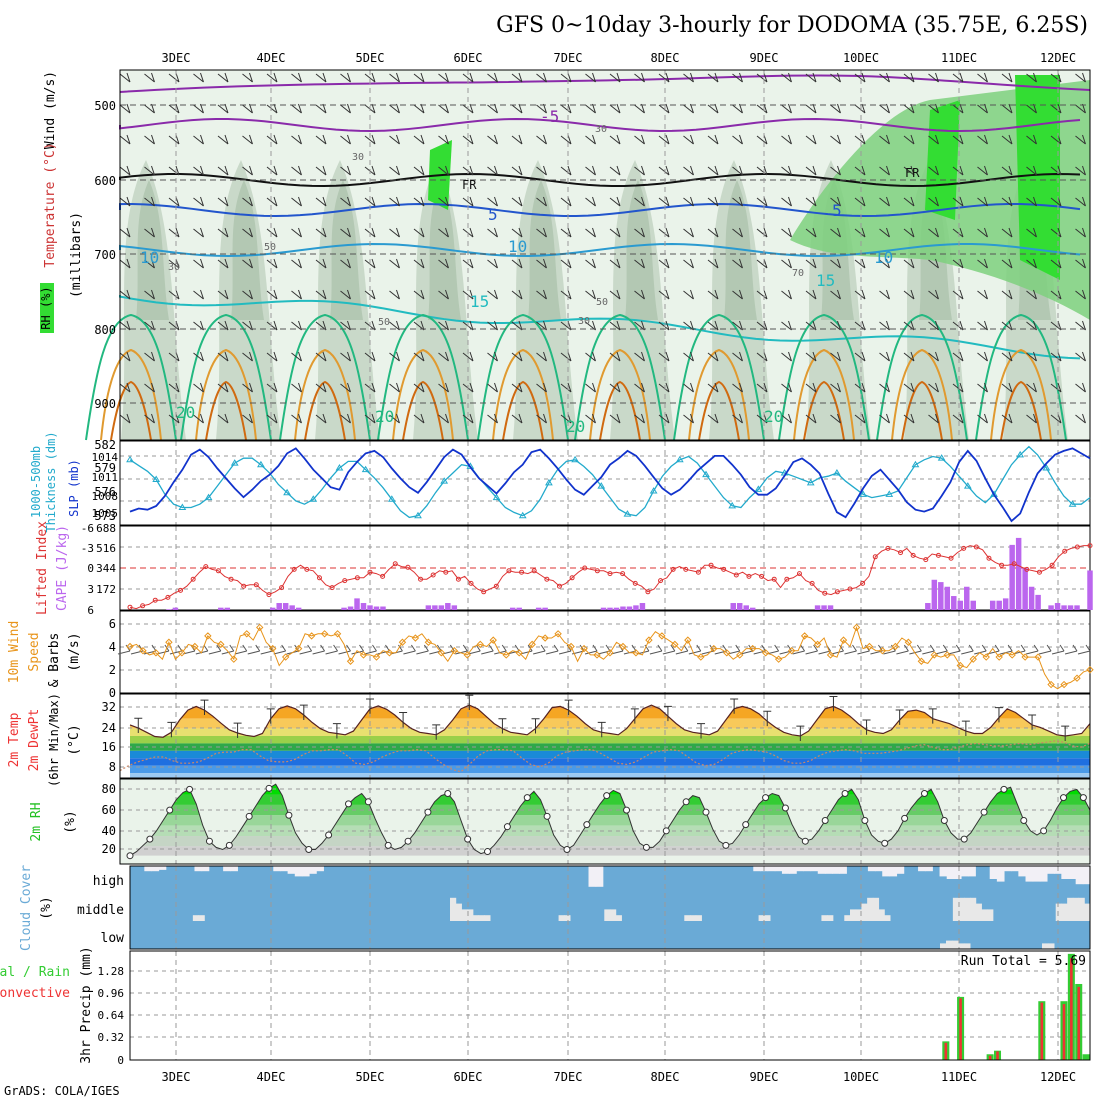 The height and width of the screenshot is (1104, 1100). What do you see at coordinates (125, 736) in the screenshot?
I see `temp-mask` at bounding box center [125, 736].